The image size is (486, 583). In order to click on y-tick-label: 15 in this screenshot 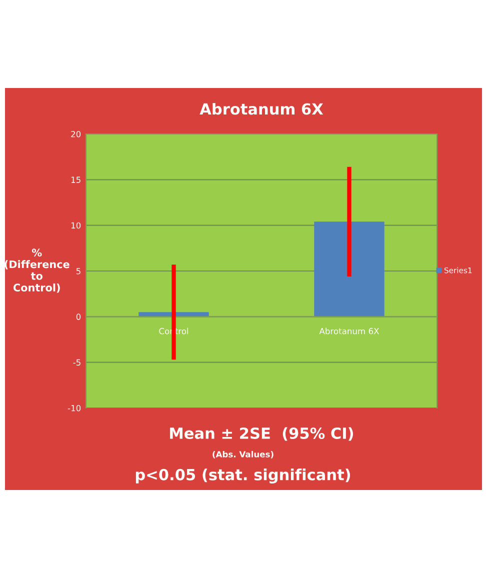, I will do `click(75, 179)`.